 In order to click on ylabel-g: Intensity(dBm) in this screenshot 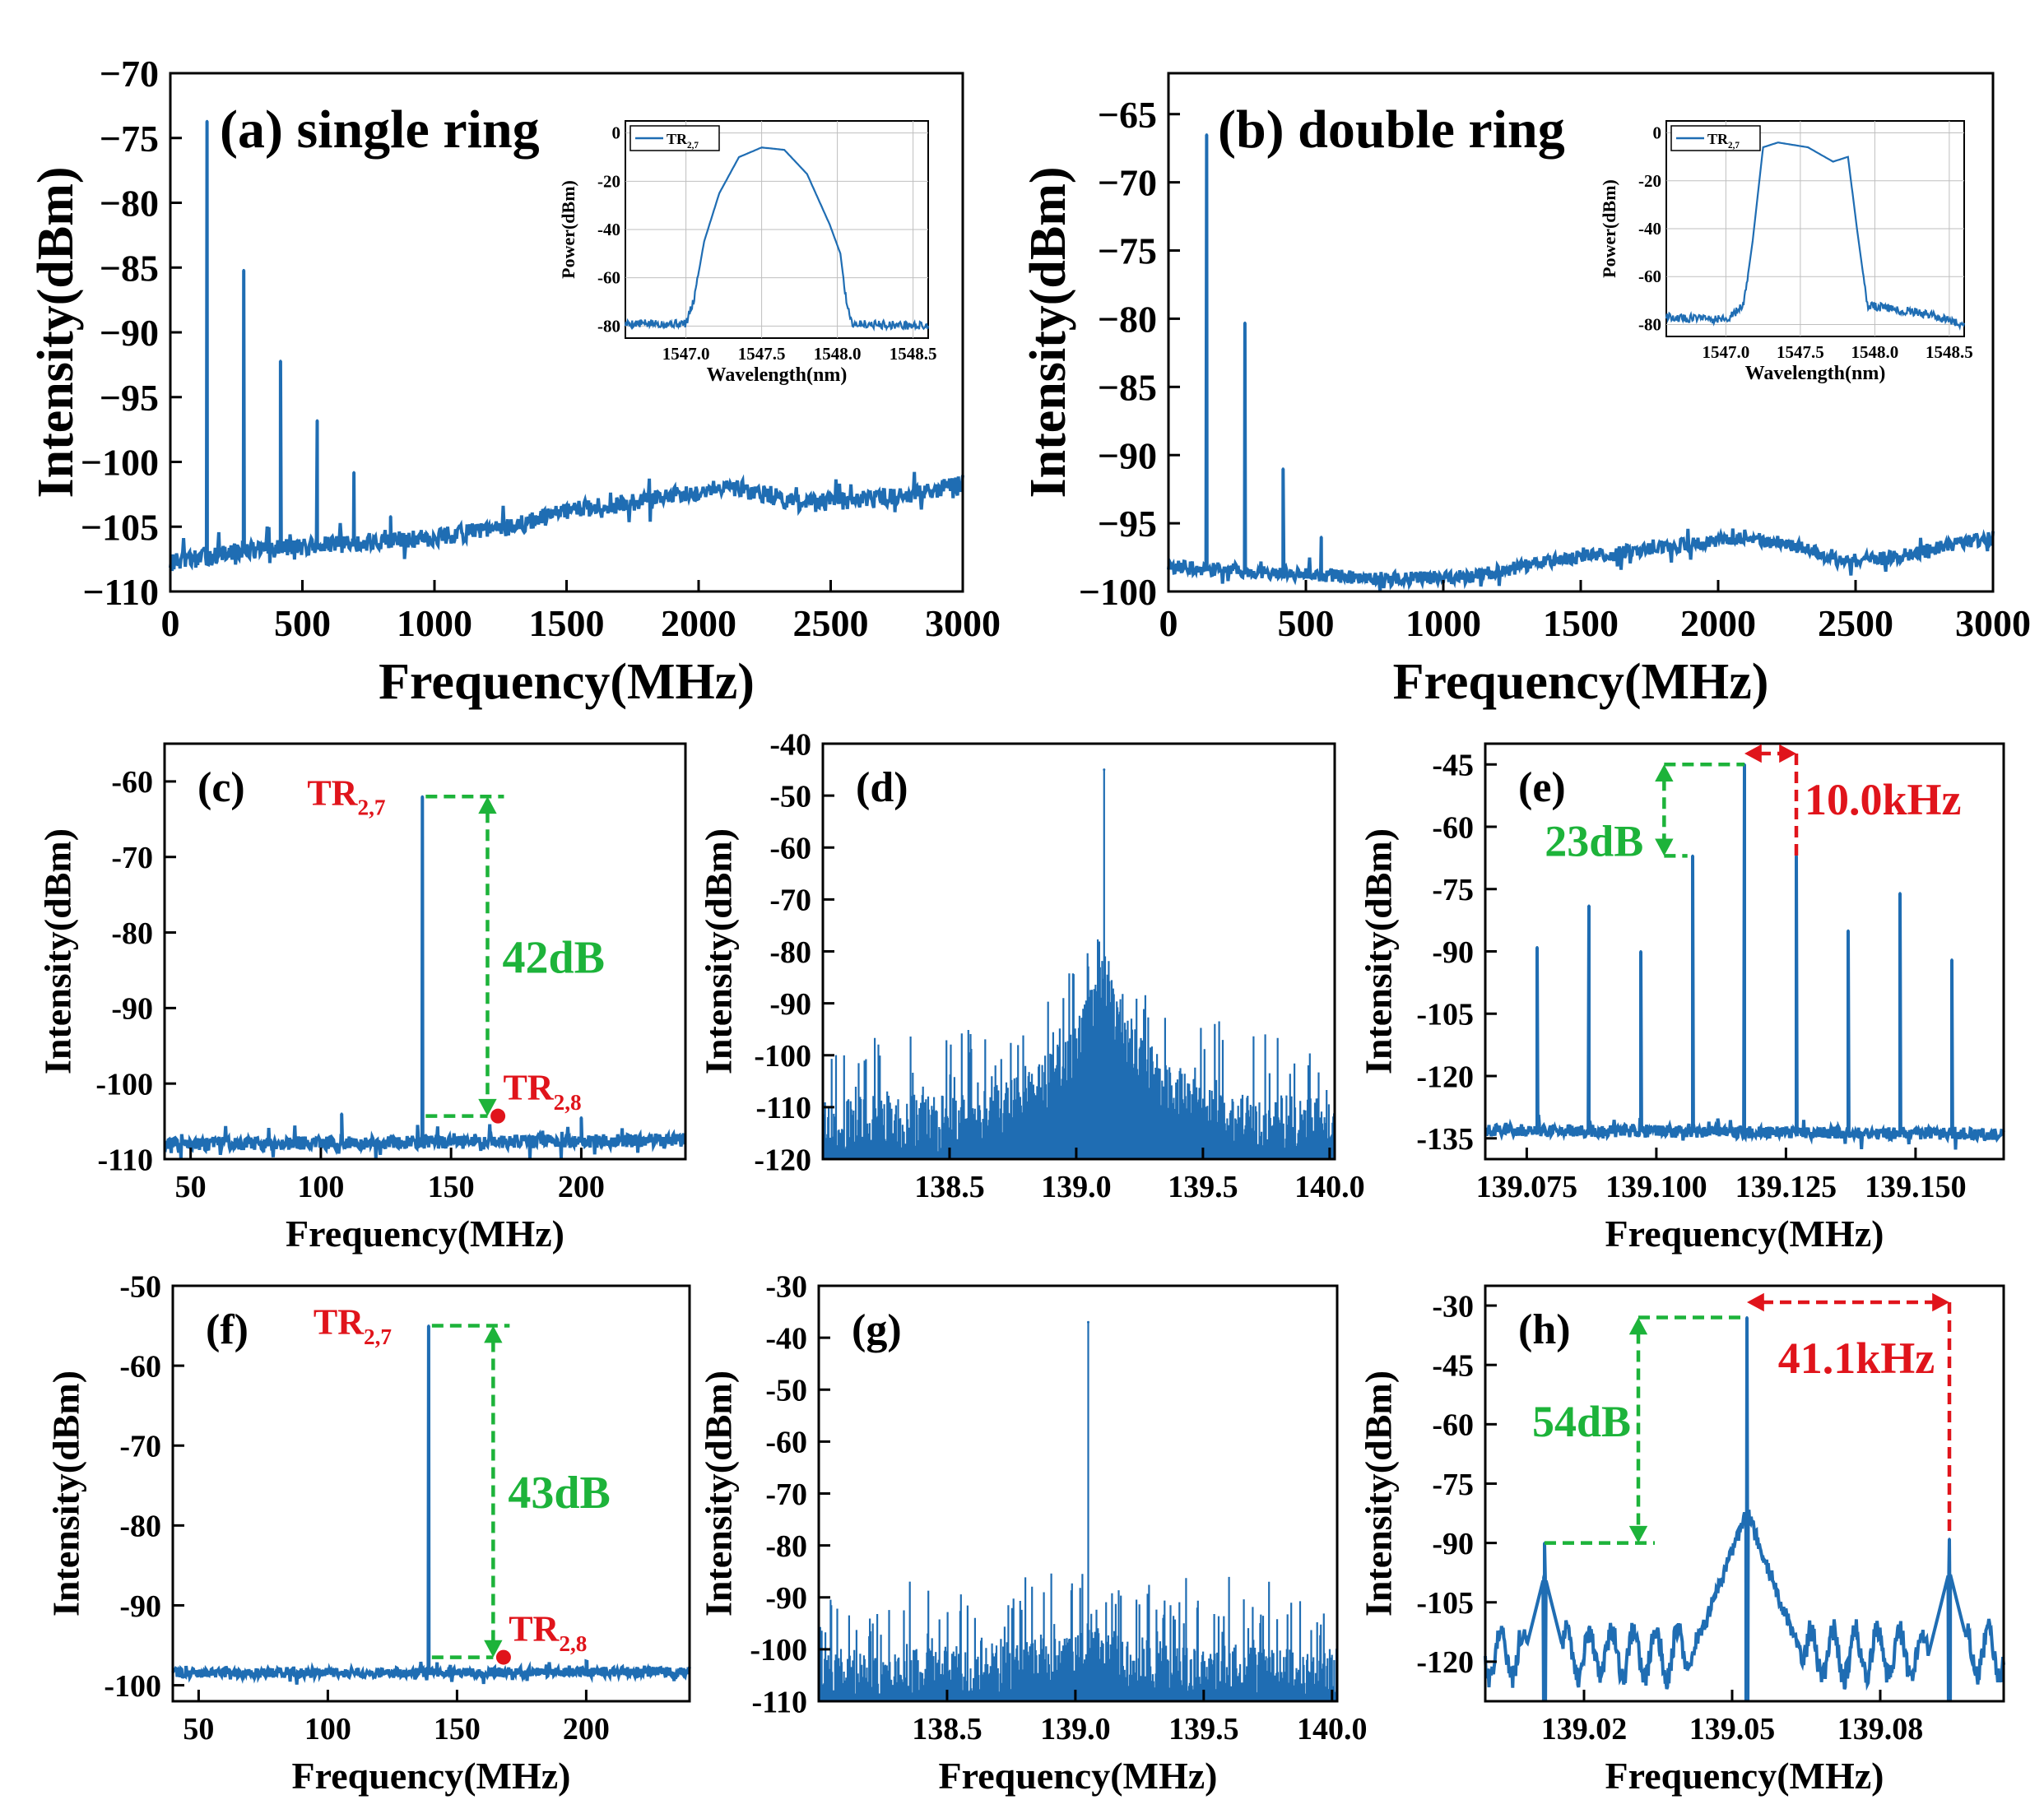, I will do `click(719, 1494)`.